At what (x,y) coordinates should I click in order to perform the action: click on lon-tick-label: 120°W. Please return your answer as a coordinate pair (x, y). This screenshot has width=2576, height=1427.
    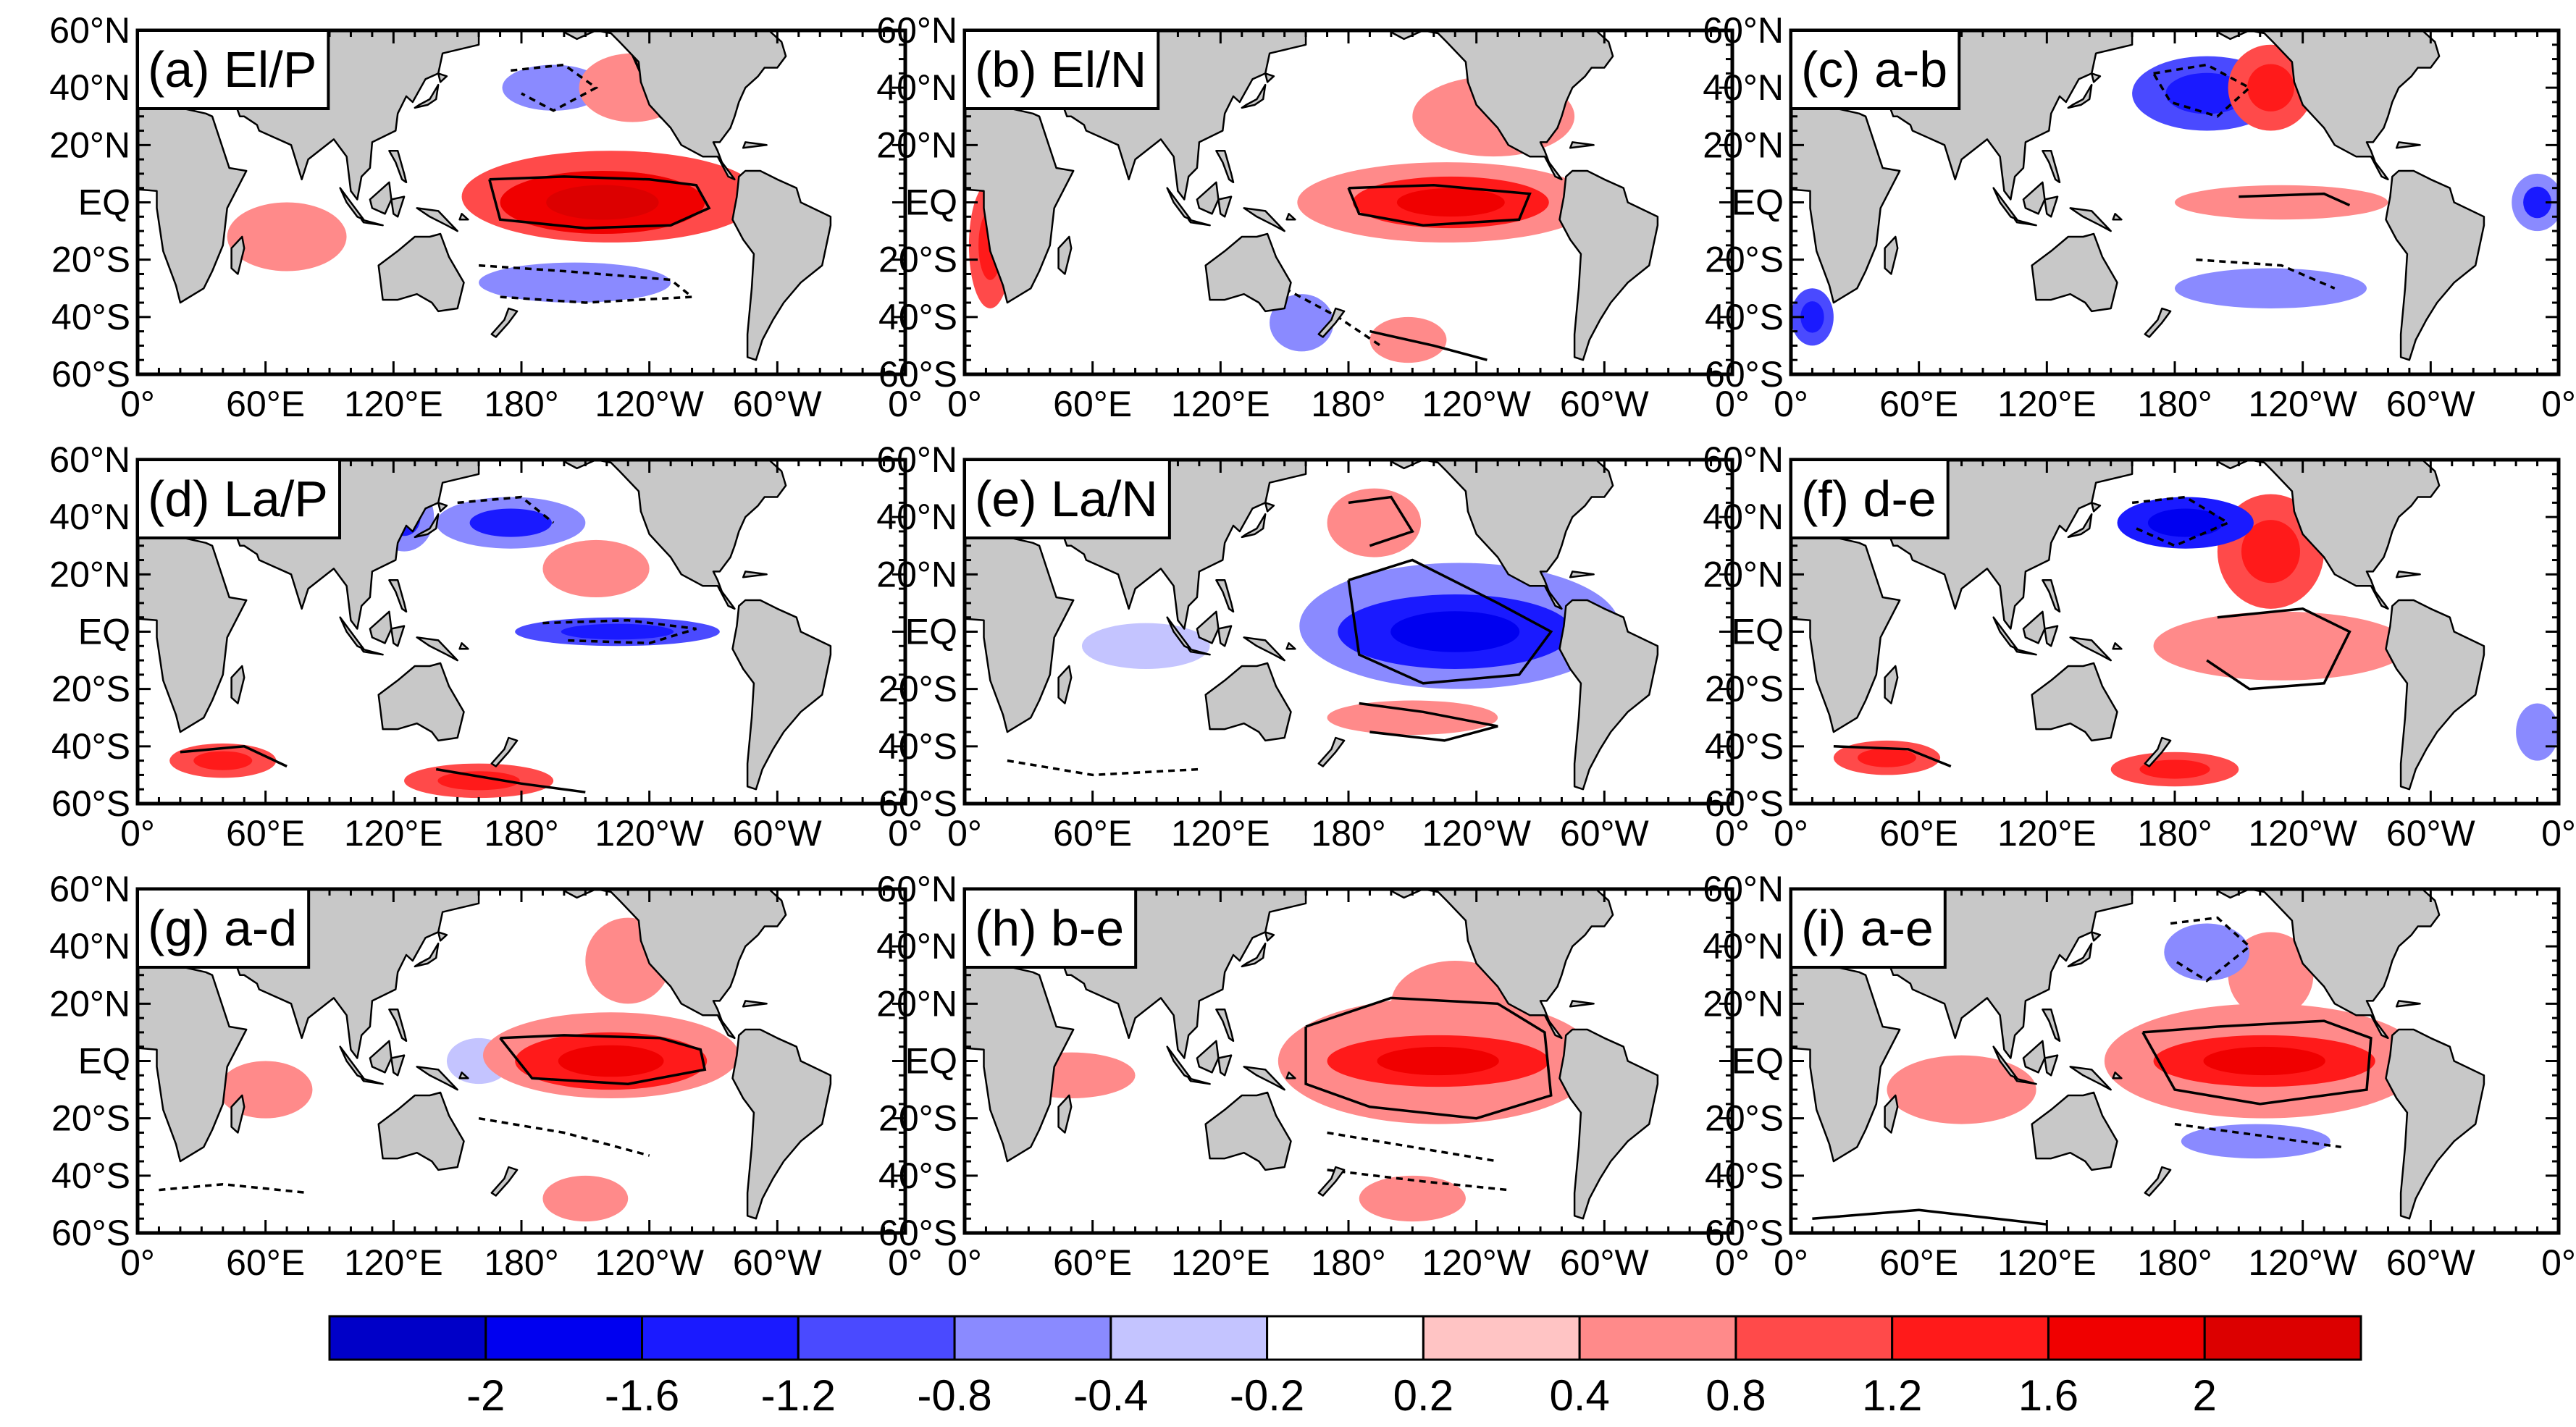
    Looking at the image, I should click on (649, 404).